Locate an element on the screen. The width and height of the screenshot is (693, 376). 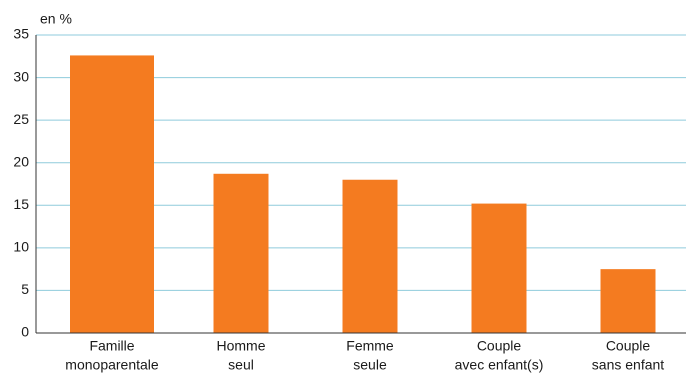
y-tick-label: 10 is located at coordinates (21, 247).